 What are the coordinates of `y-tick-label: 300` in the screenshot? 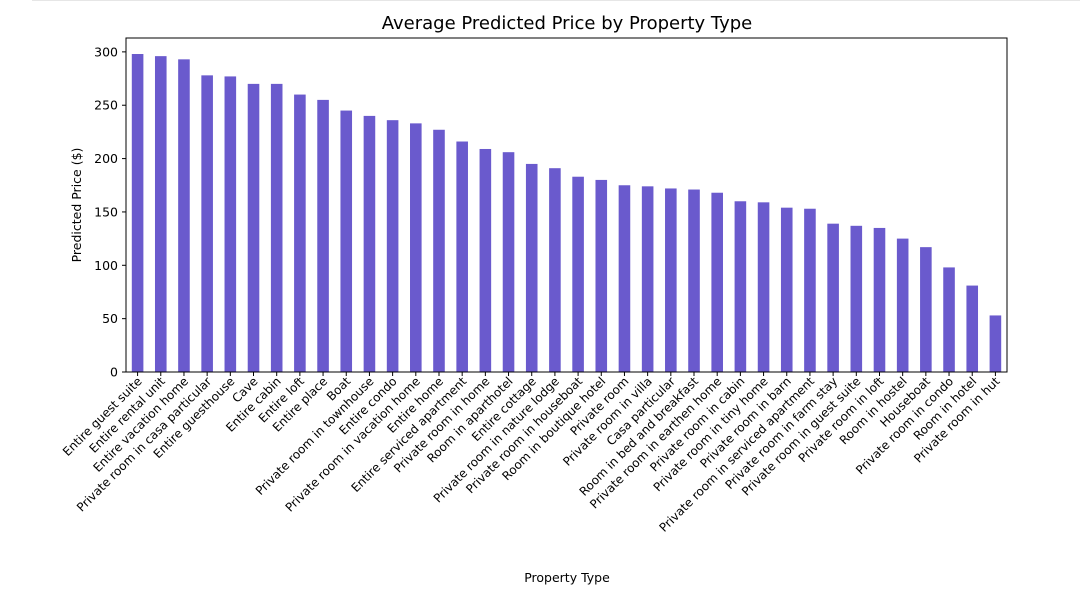 It's located at (106, 51).